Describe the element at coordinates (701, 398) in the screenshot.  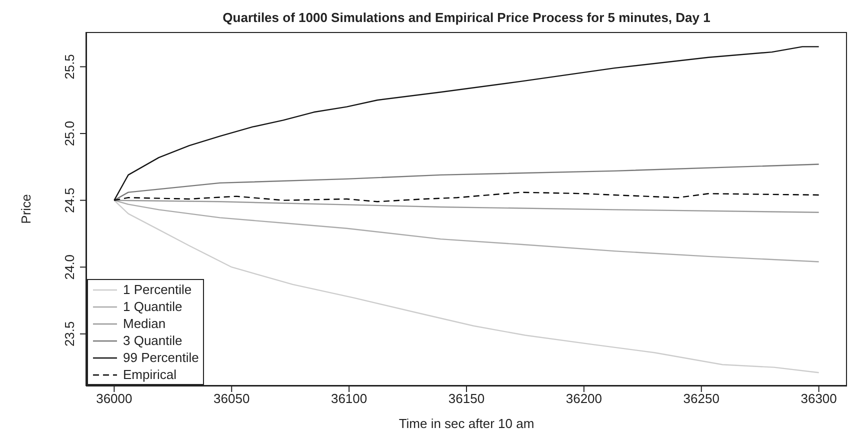
I see `x-tick-label: 36250` at that location.